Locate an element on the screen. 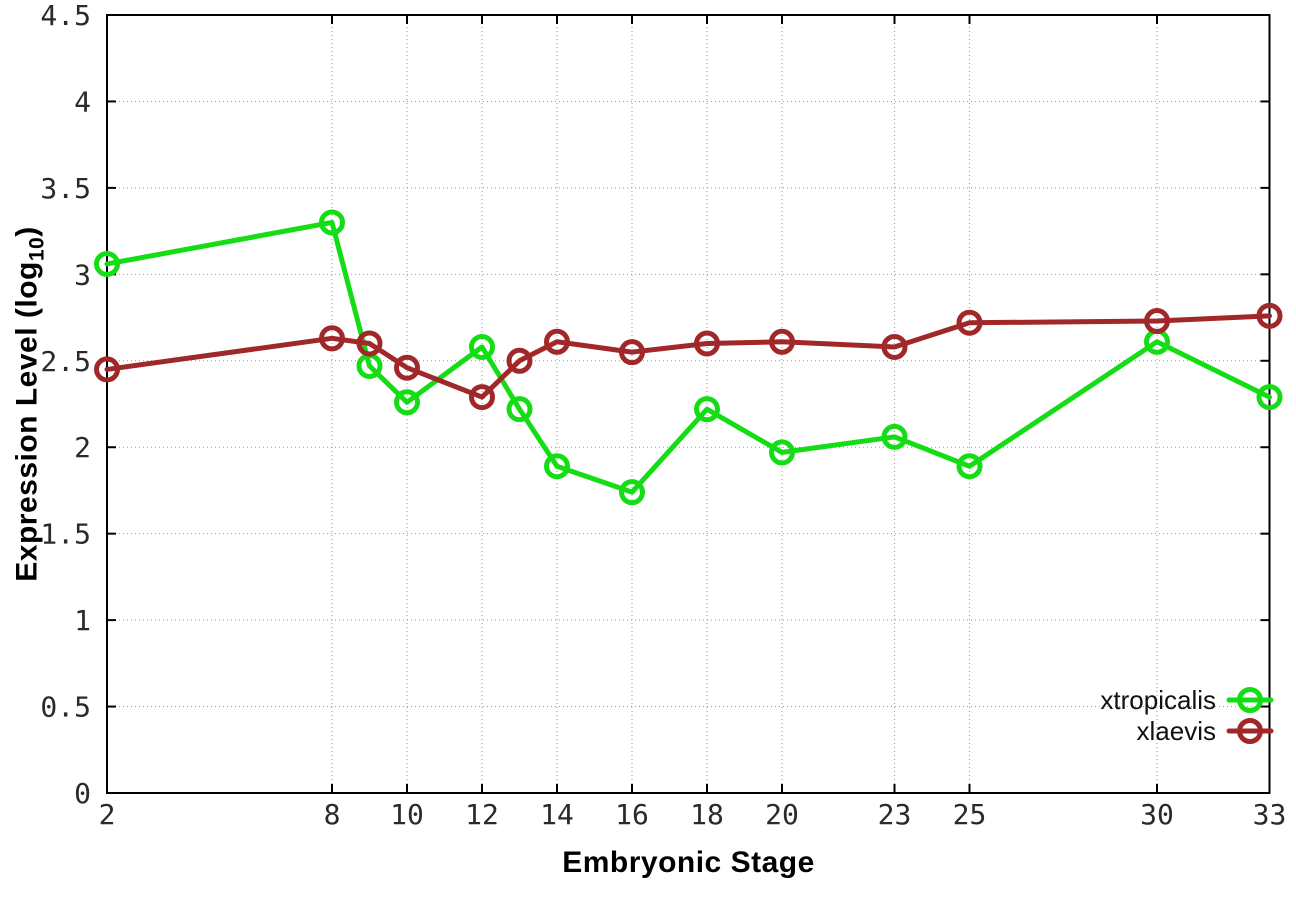 The width and height of the screenshot is (1296, 907). y-tick-label: 3.5 is located at coordinates (65, 188).